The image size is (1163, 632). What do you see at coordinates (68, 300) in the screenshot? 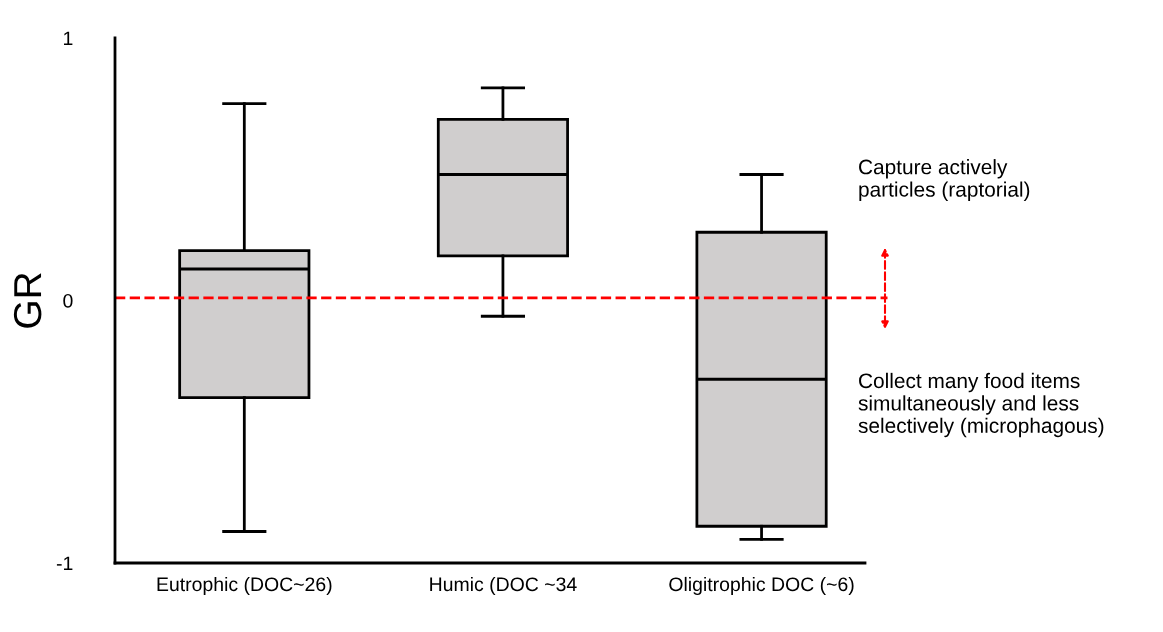
I see `y-tick-label: 0` at bounding box center [68, 300].